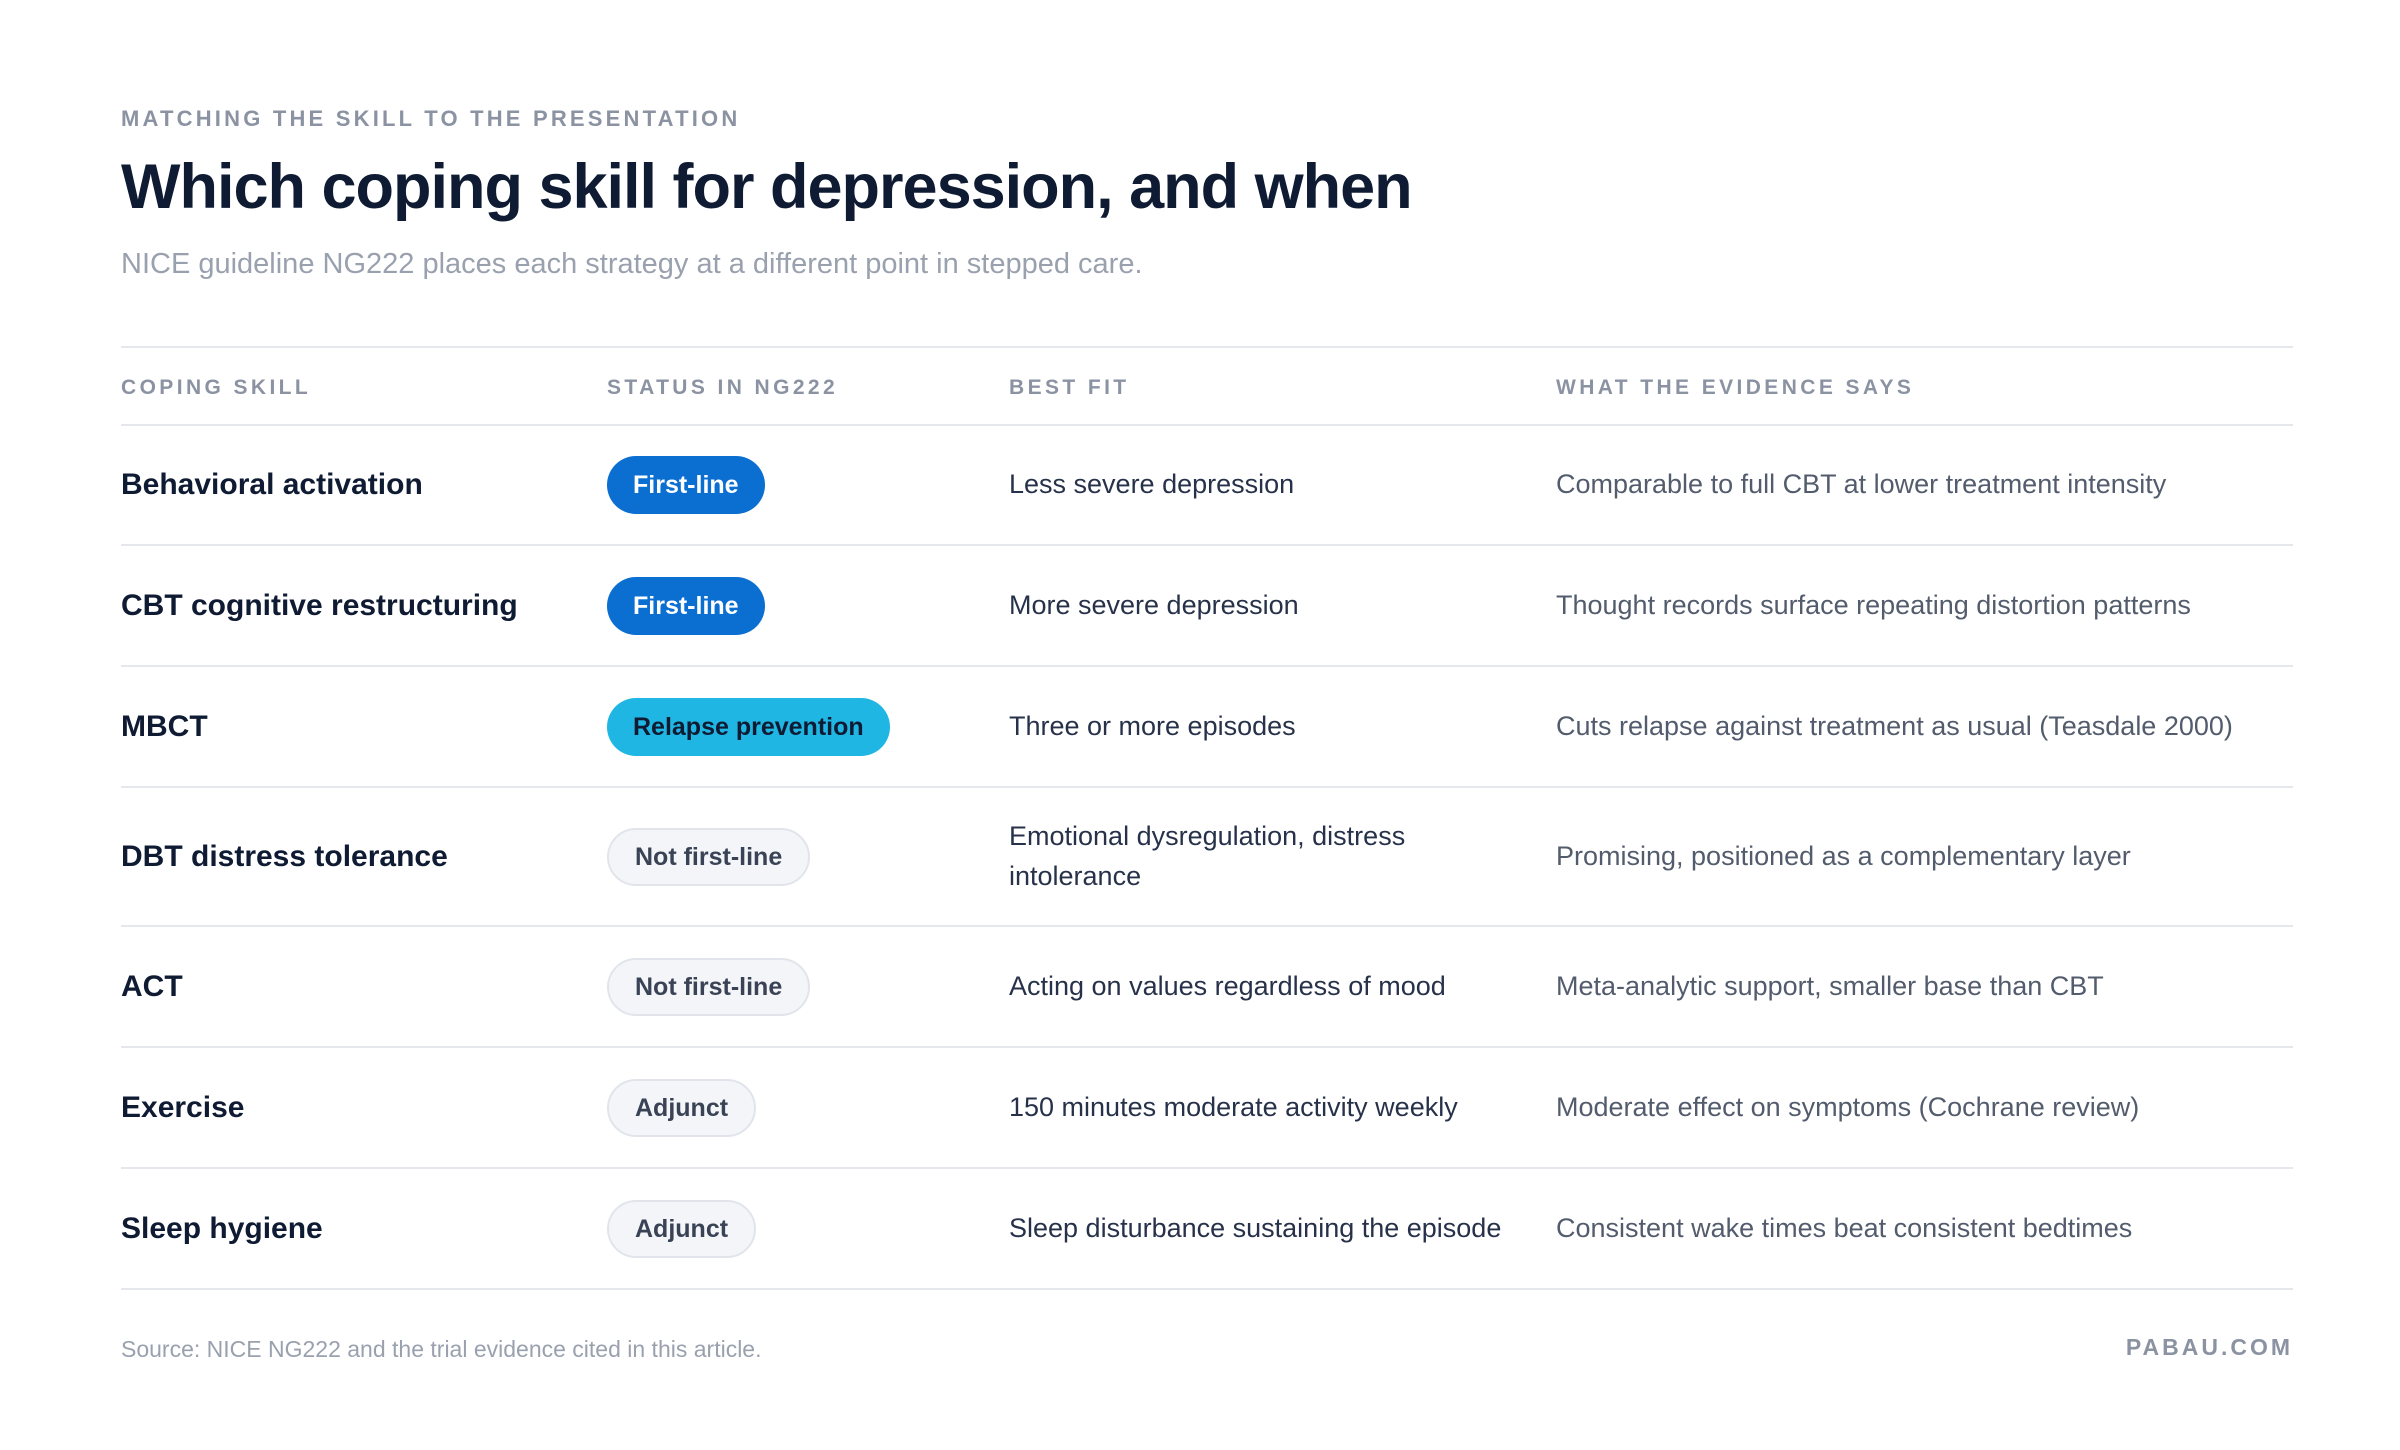  I want to click on column-header-best-fit: BEST FIT, so click(1069, 387).